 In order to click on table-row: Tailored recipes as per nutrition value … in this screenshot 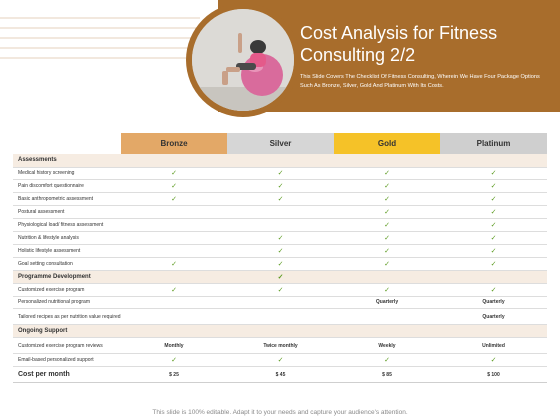, I will do `click(280, 317)`.